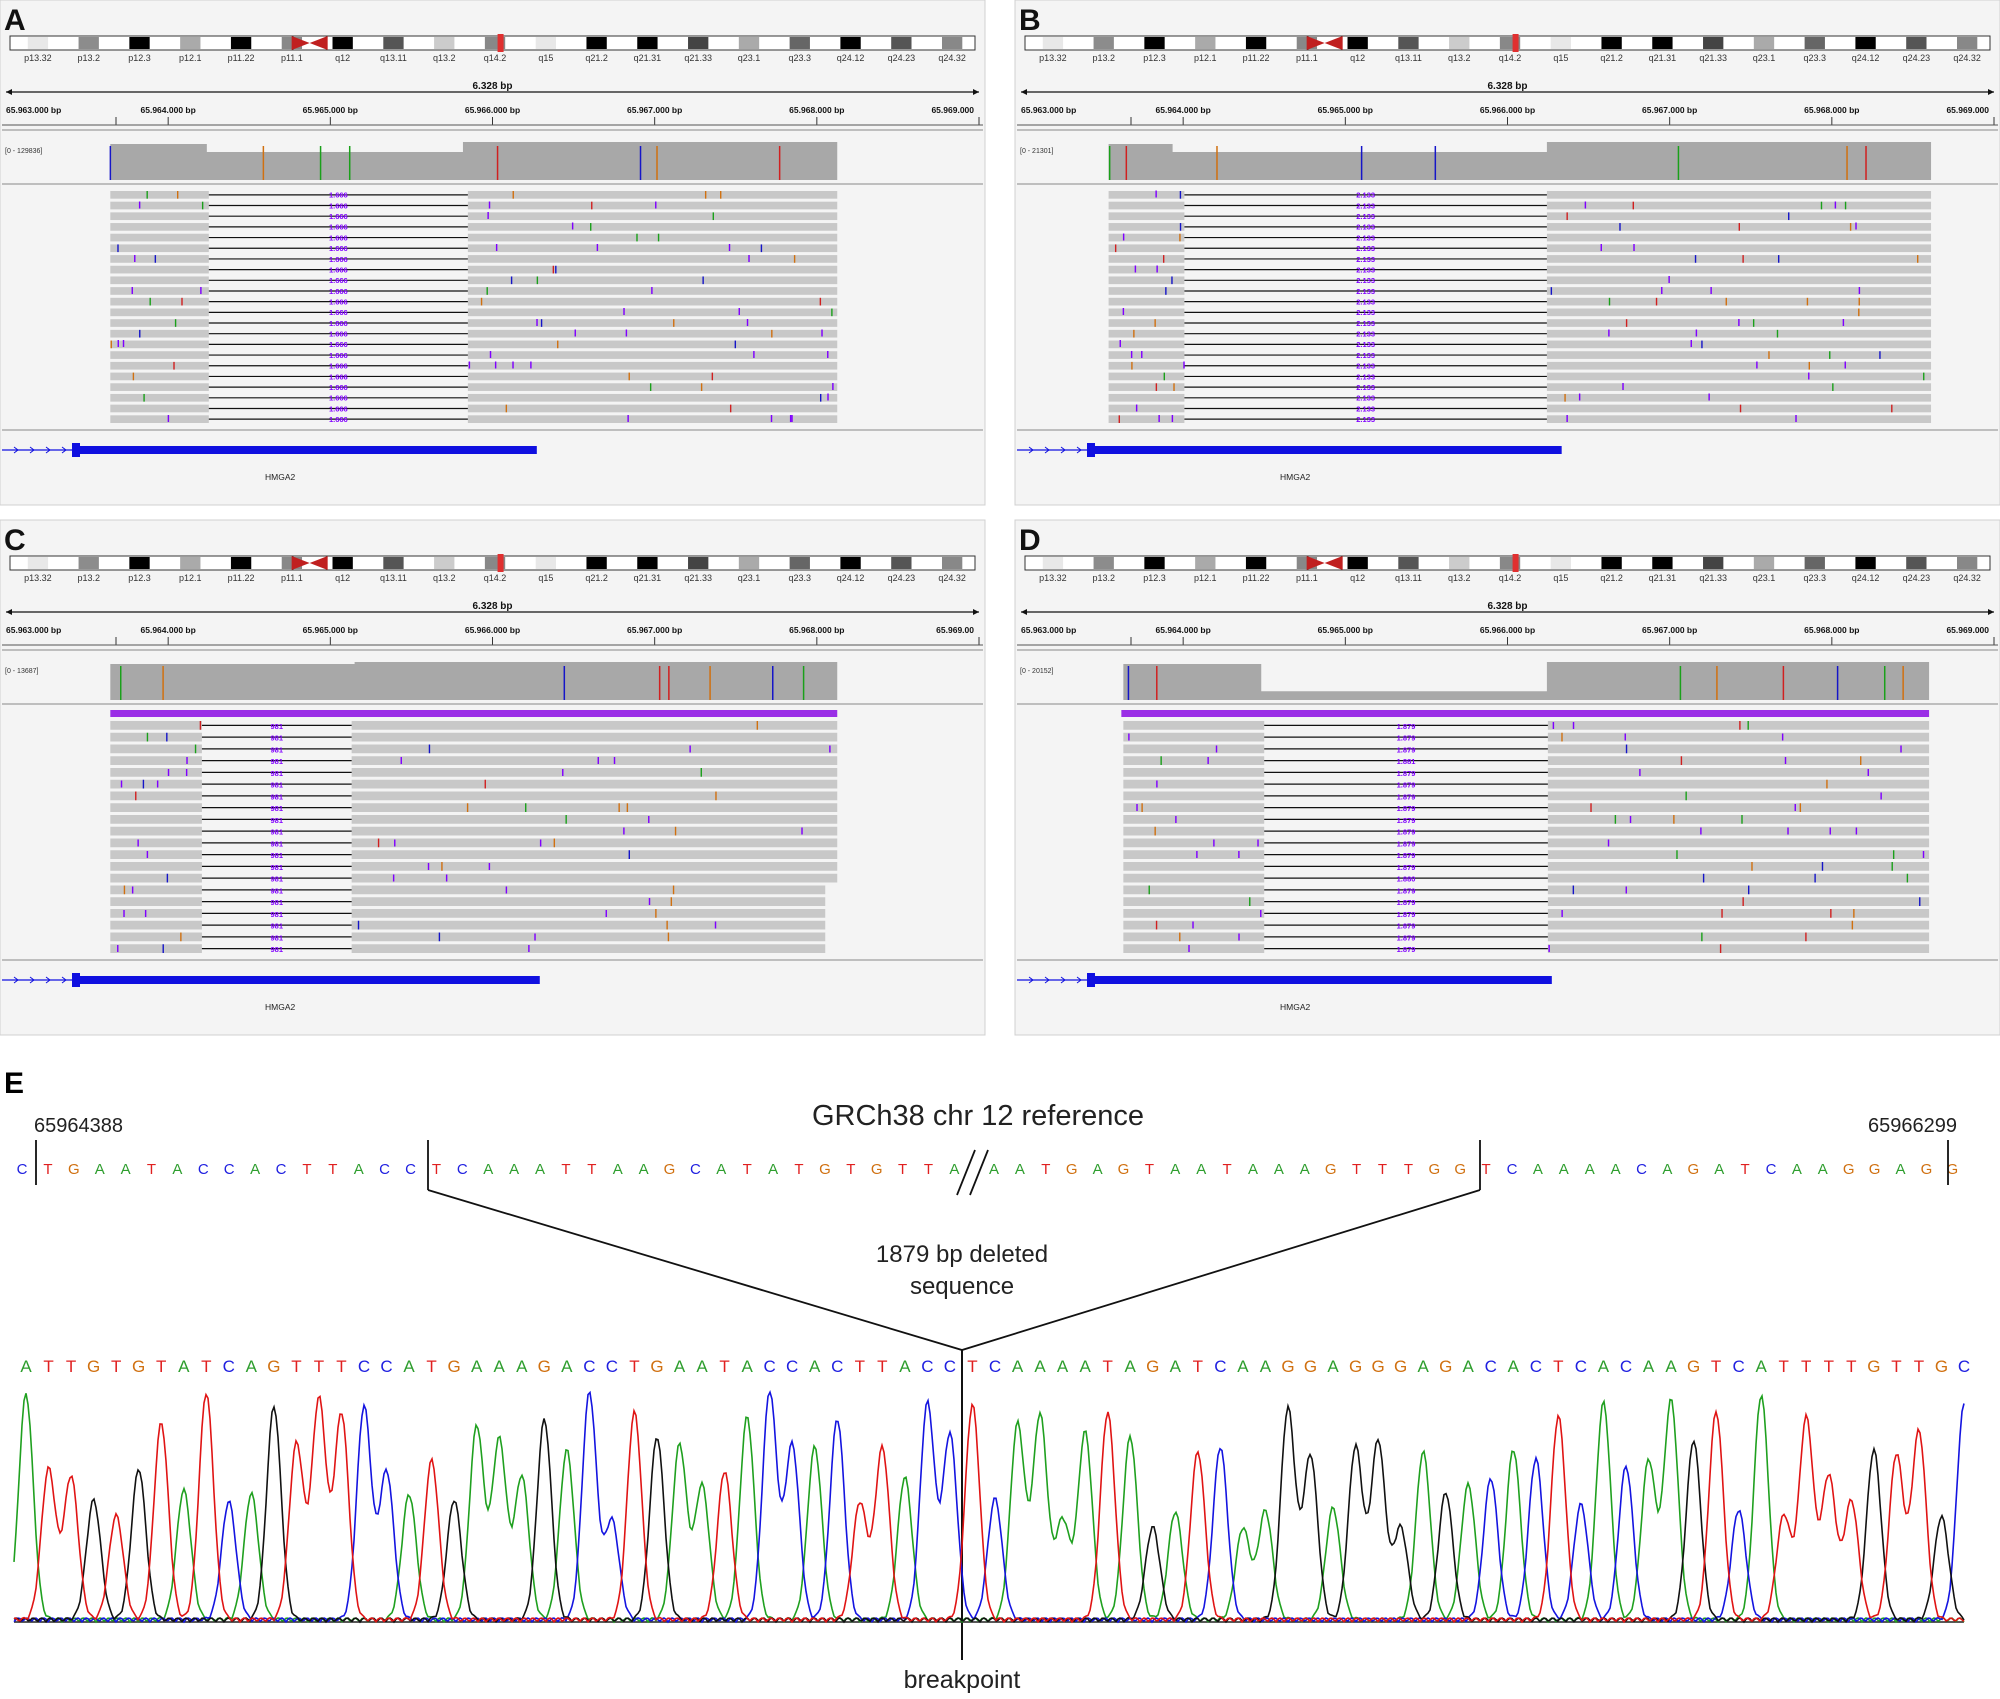 The height and width of the screenshot is (1699, 2000). I want to click on ideogram-band-label: q23.1, so click(749, 58).